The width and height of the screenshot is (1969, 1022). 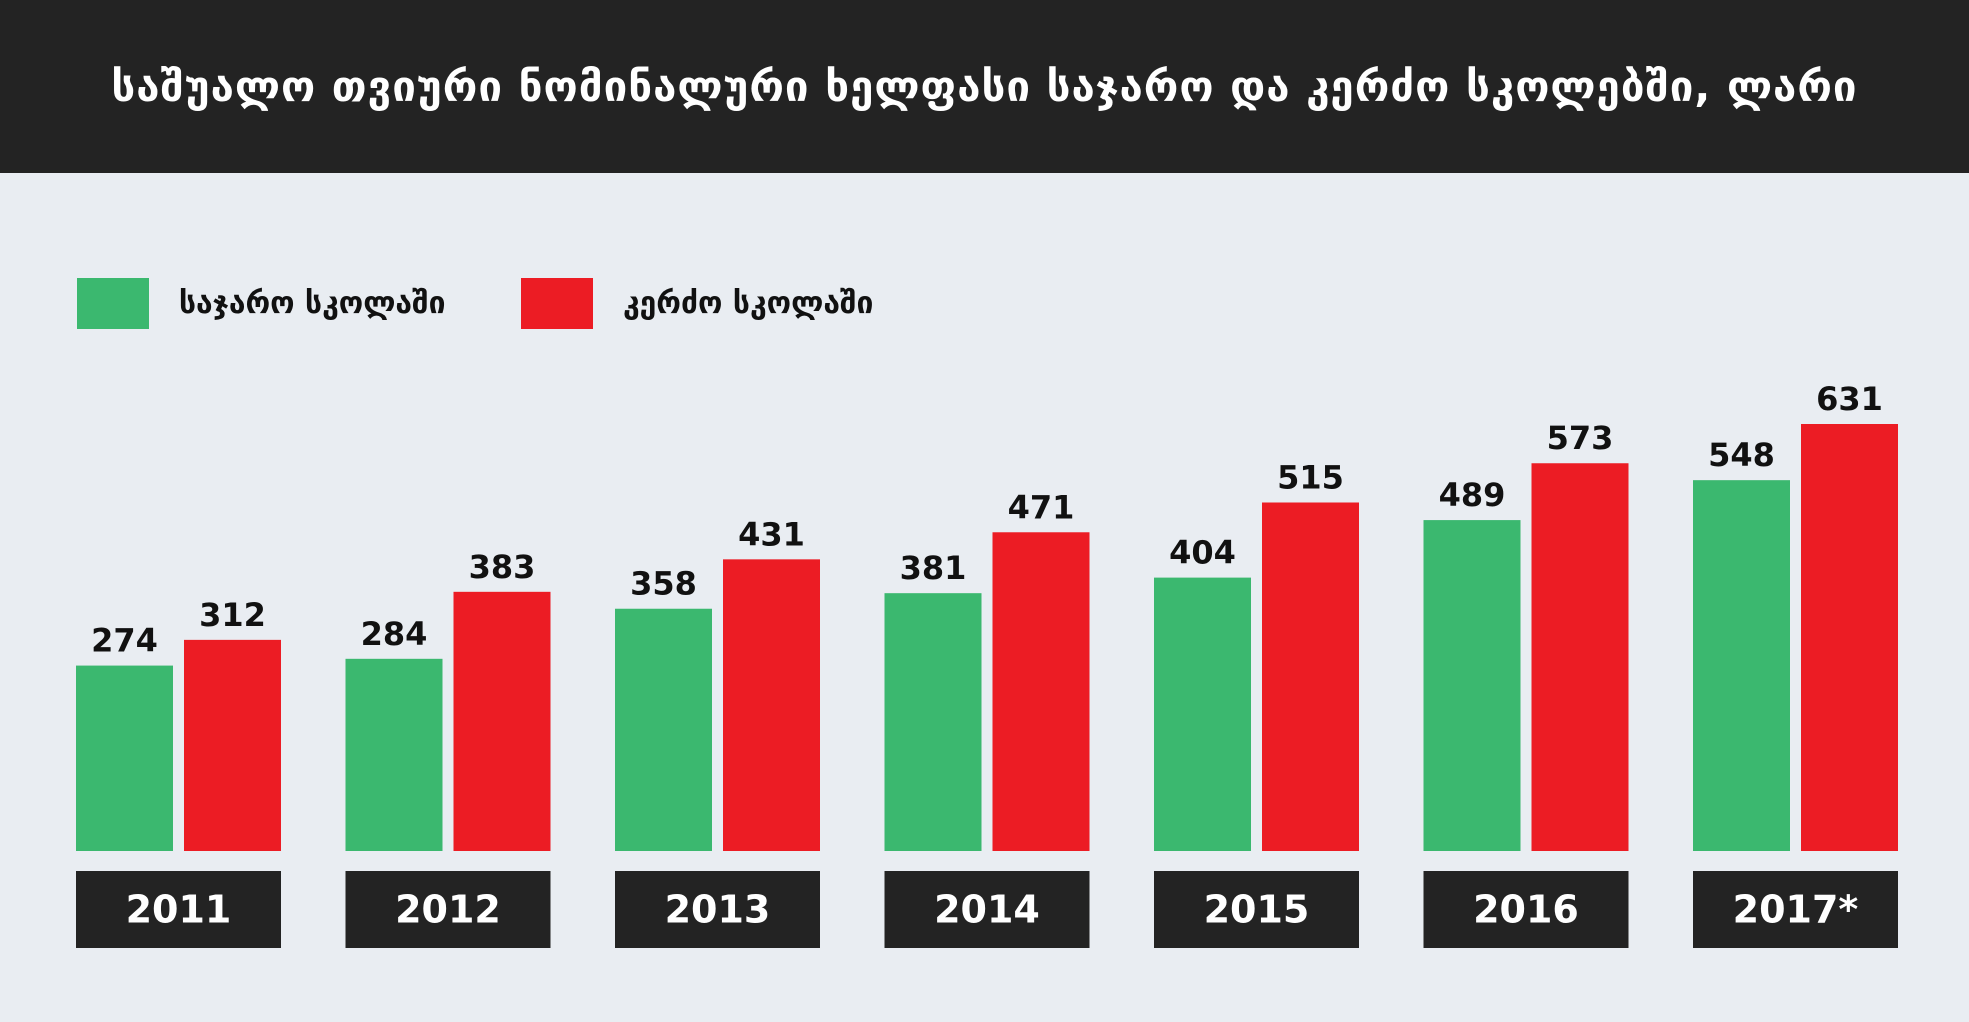 I want to click on year-label-2014: 2014, so click(x=987, y=910).